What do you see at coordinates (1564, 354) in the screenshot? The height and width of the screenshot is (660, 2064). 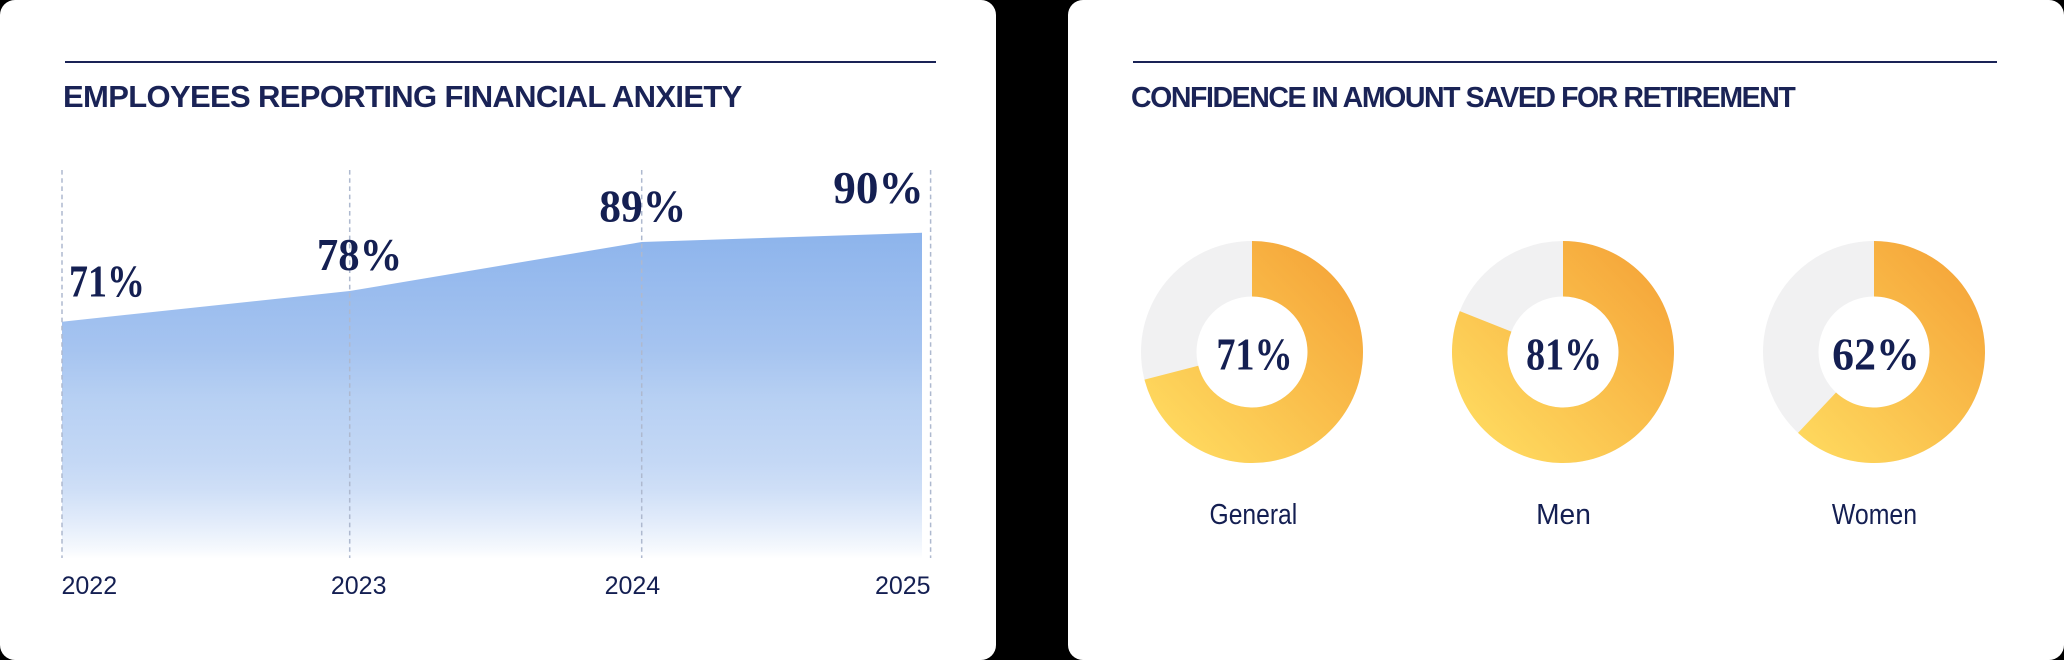 I see `svg-text: 81%` at bounding box center [1564, 354].